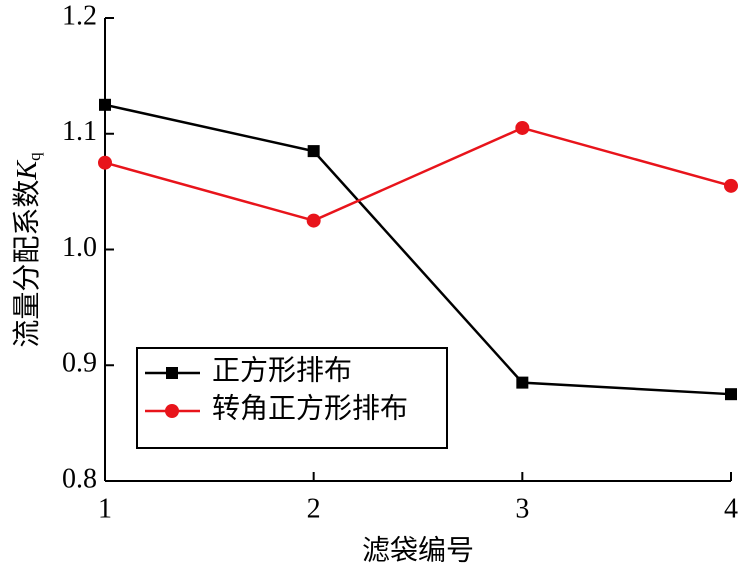 The width and height of the screenshot is (742, 585). I want to click on y-tick-label: 1.0, so click(79, 247).